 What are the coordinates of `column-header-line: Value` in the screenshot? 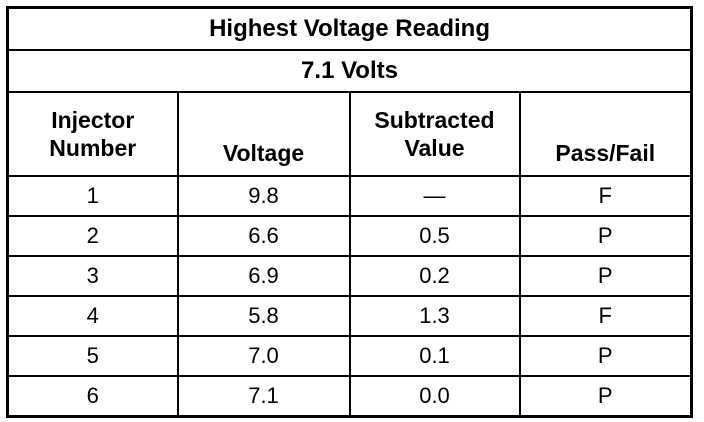 It's located at (434, 148).